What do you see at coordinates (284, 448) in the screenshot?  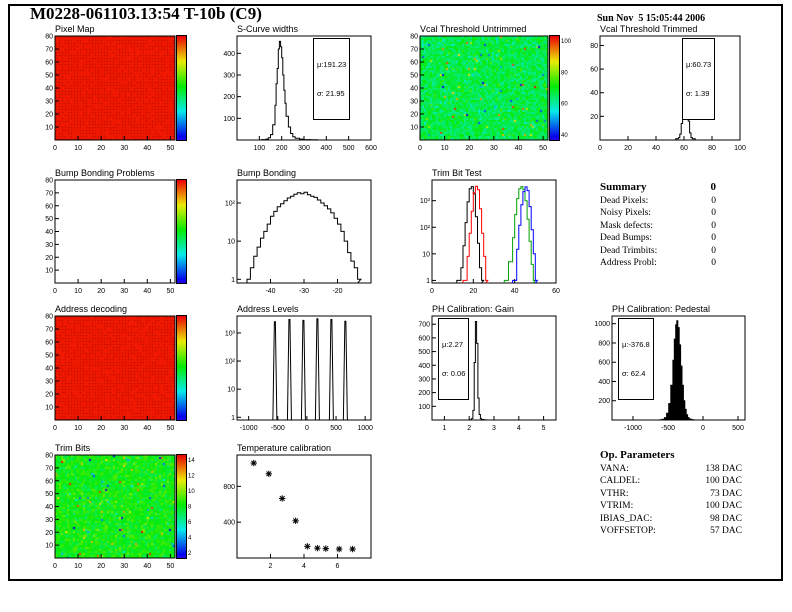 I see `chart-title: Temperature calibration` at bounding box center [284, 448].